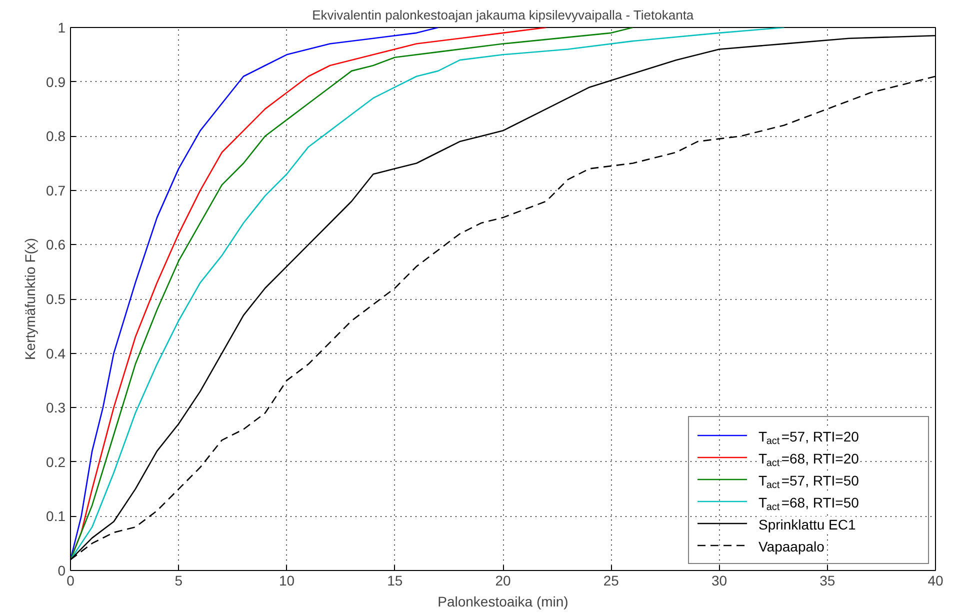 The height and width of the screenshot is (616, 957). What do you see at coordinates (286, 580) in the screenshot?
I see `x-tick-label: 10` at bounding box center [286, 580].